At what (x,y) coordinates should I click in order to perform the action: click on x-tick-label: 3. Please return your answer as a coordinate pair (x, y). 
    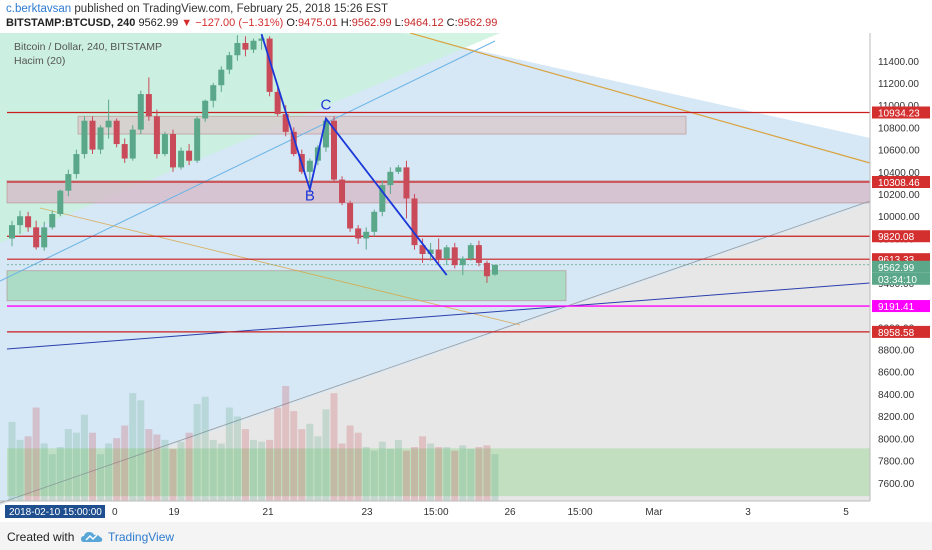
    Looking at the image, I should click on (748, 512).